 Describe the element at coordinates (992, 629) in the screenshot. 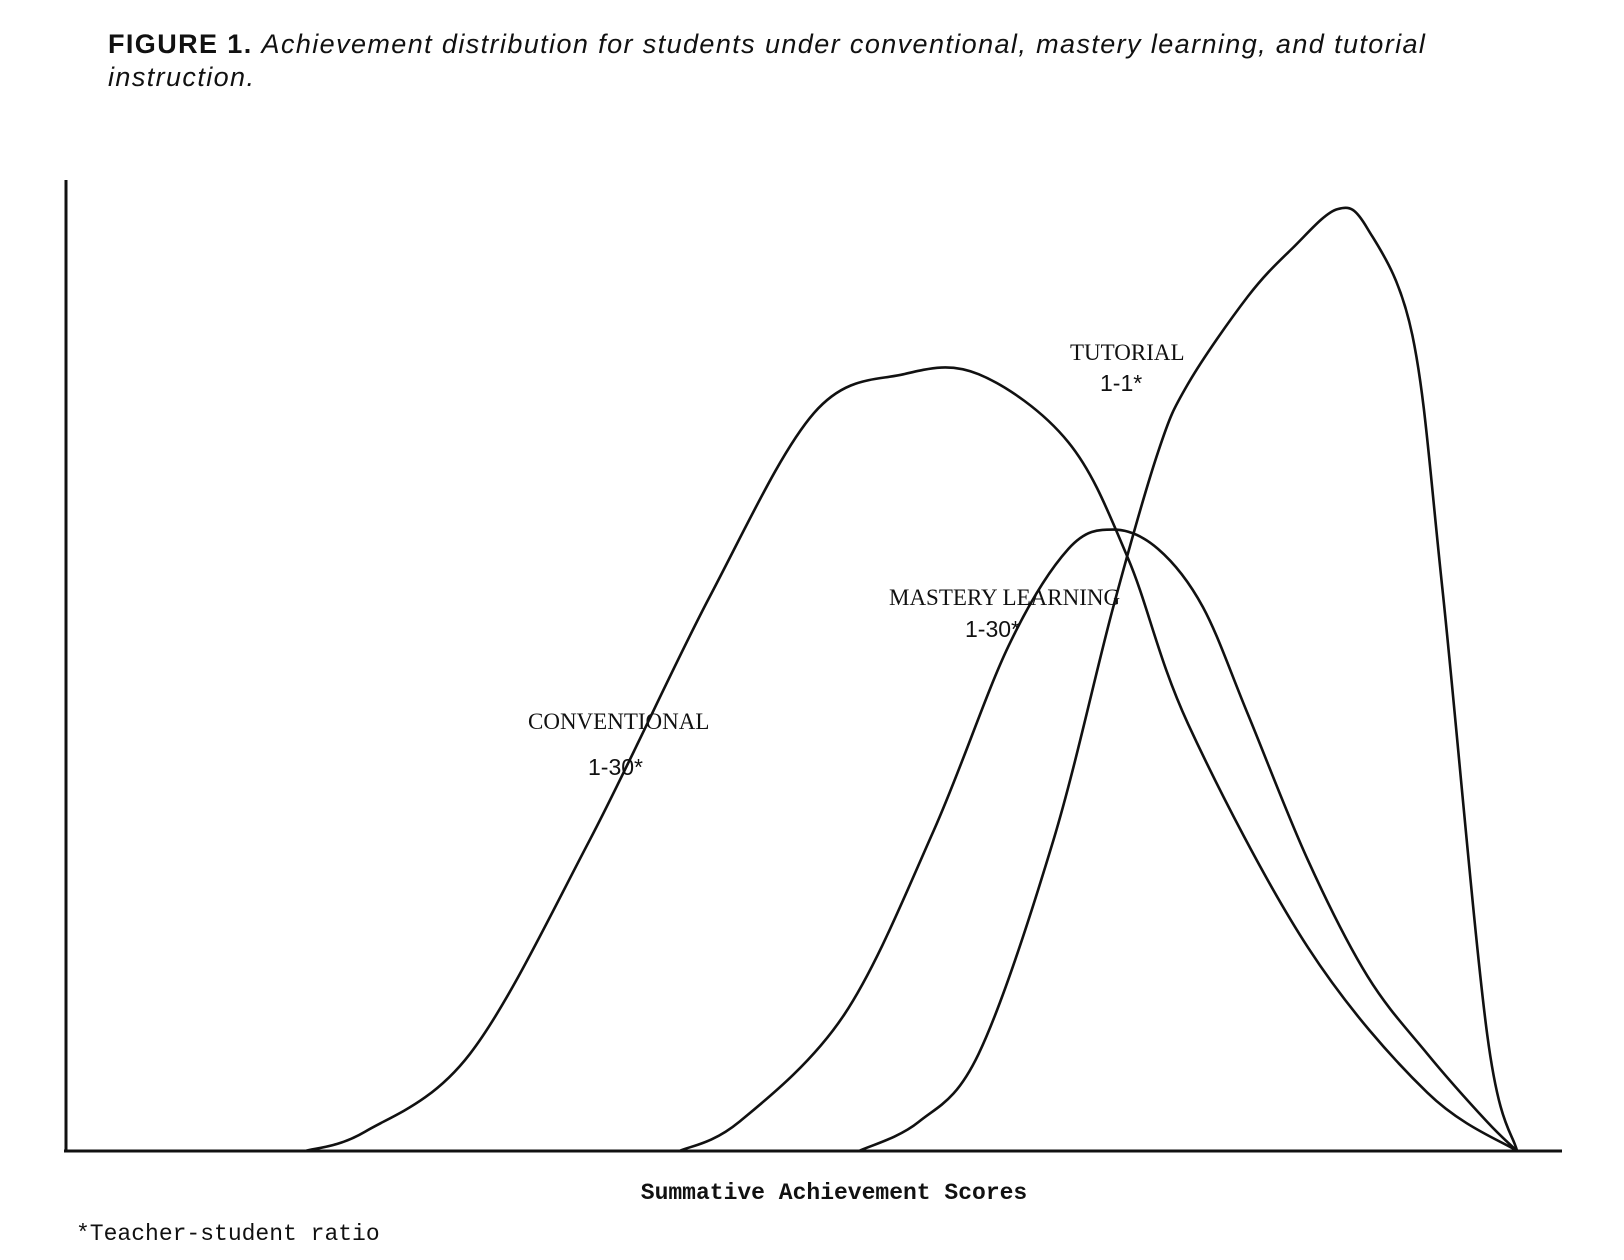

I see `series-ratio-mastery-learning: 1-30*` at that location.